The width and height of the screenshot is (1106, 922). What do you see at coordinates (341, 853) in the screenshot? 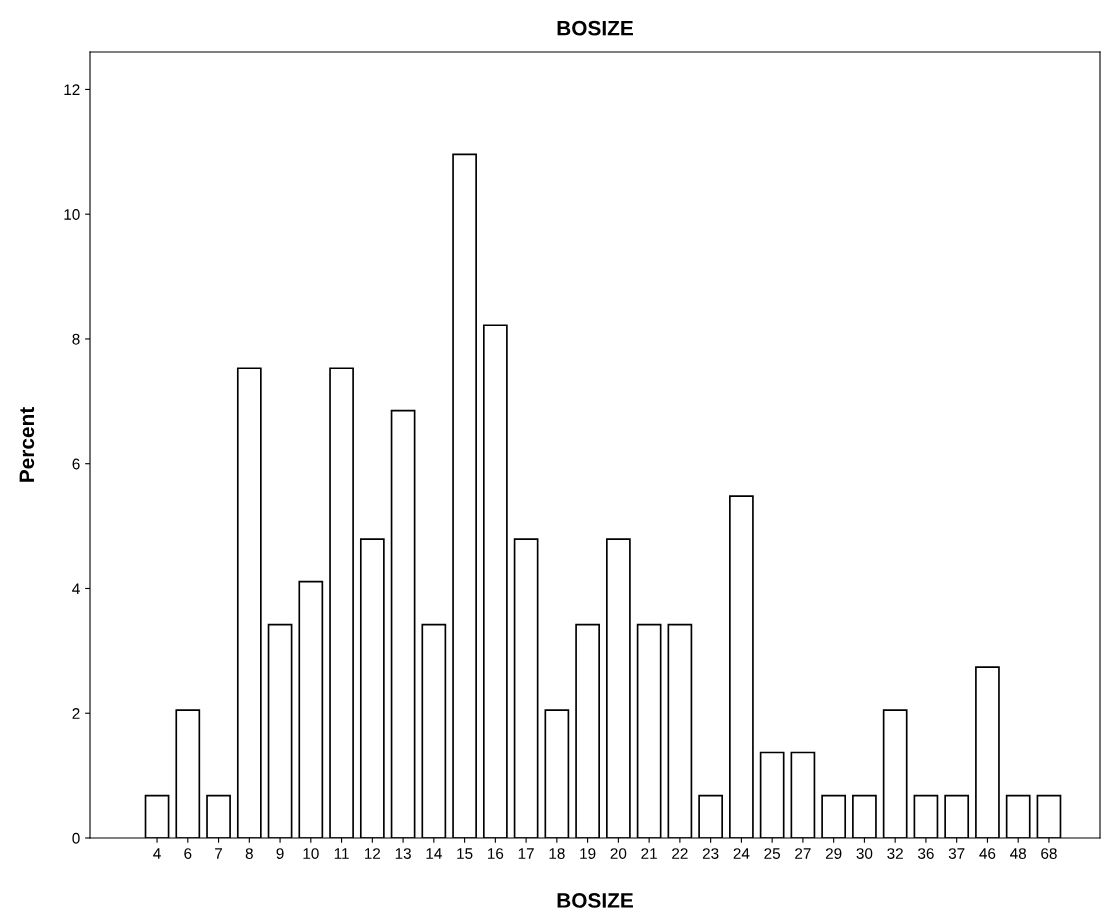
I see `x-tick-label: 11` at bounding box center [341, 853].